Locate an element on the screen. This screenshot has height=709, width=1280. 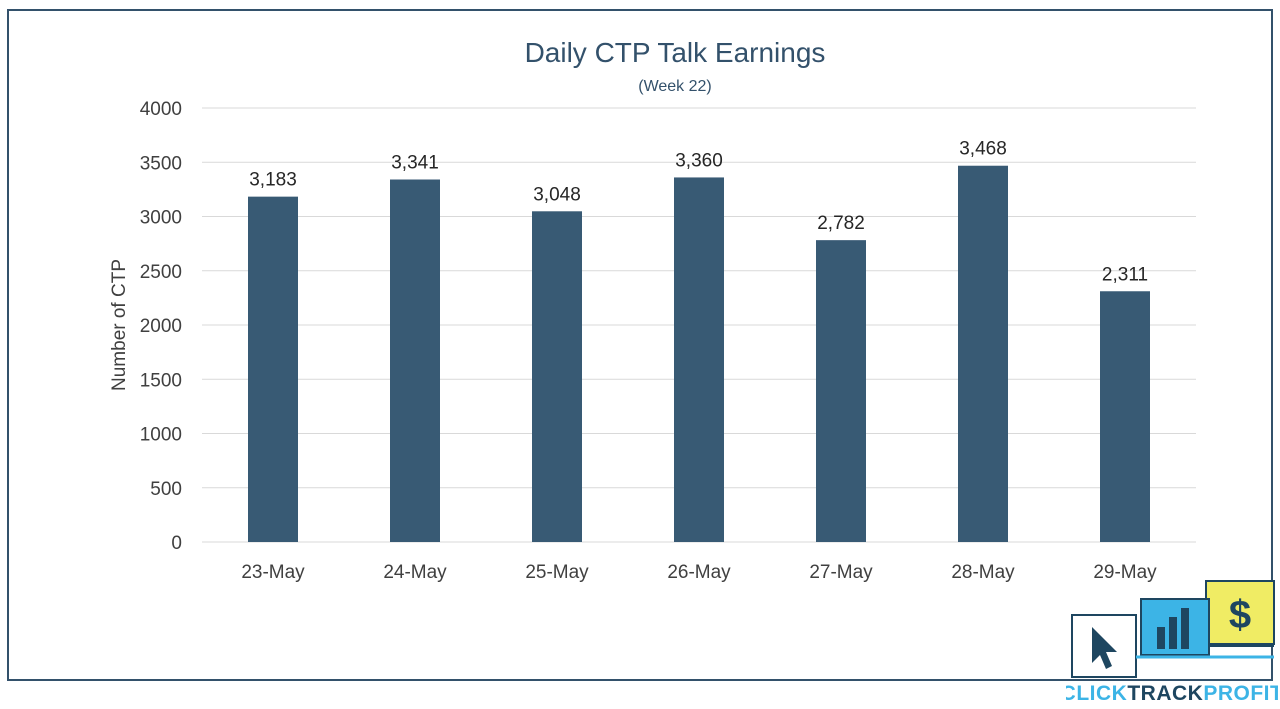
y-tick-label: 2000 is located at coordinates (161, 326).